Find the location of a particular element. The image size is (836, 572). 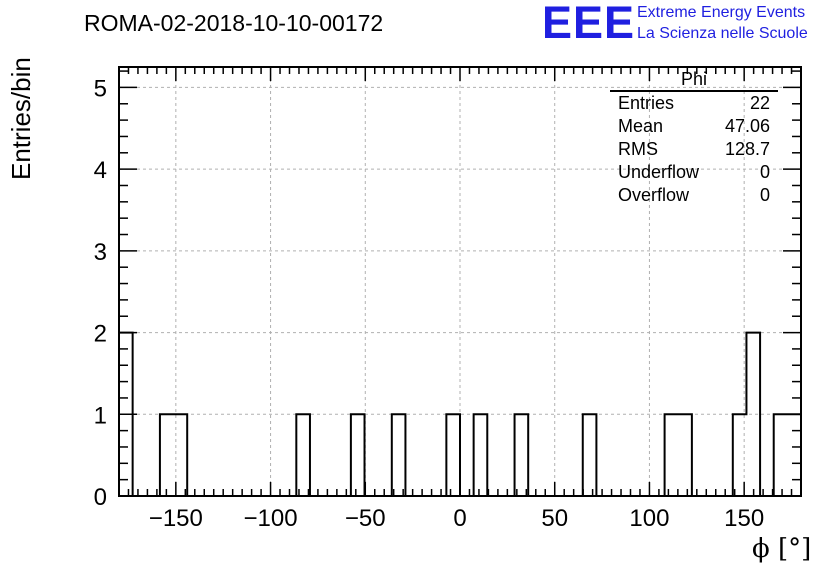

eee-logo: EEE is located at coordinates (589, 24).